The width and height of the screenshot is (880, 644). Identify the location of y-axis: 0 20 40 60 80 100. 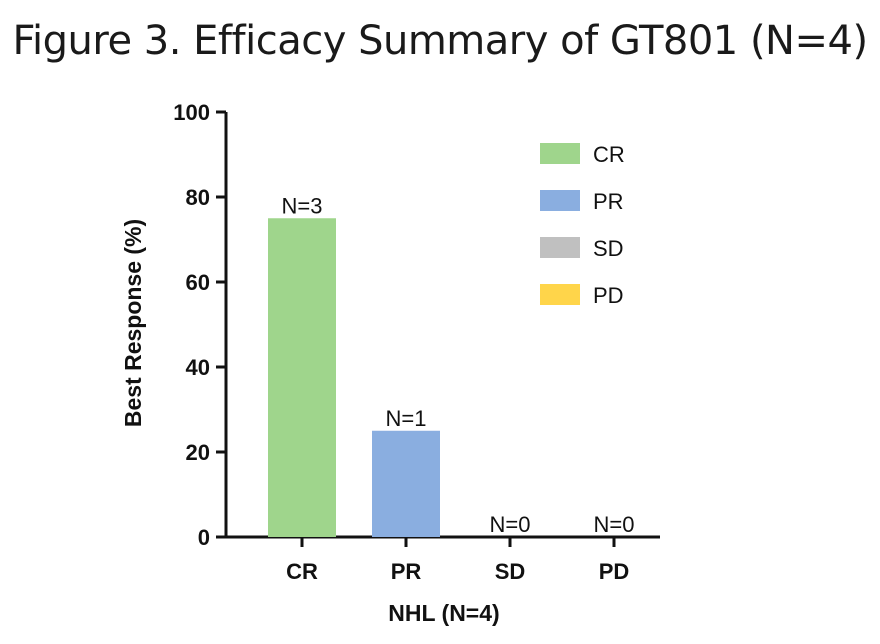
(200, 325).